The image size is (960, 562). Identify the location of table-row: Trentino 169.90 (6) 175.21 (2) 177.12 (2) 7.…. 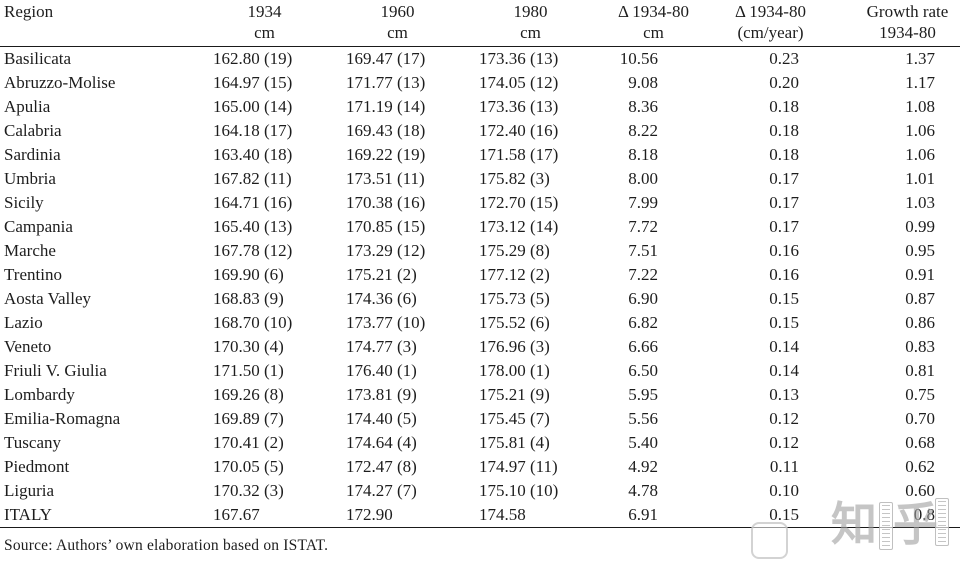
(480, 275).